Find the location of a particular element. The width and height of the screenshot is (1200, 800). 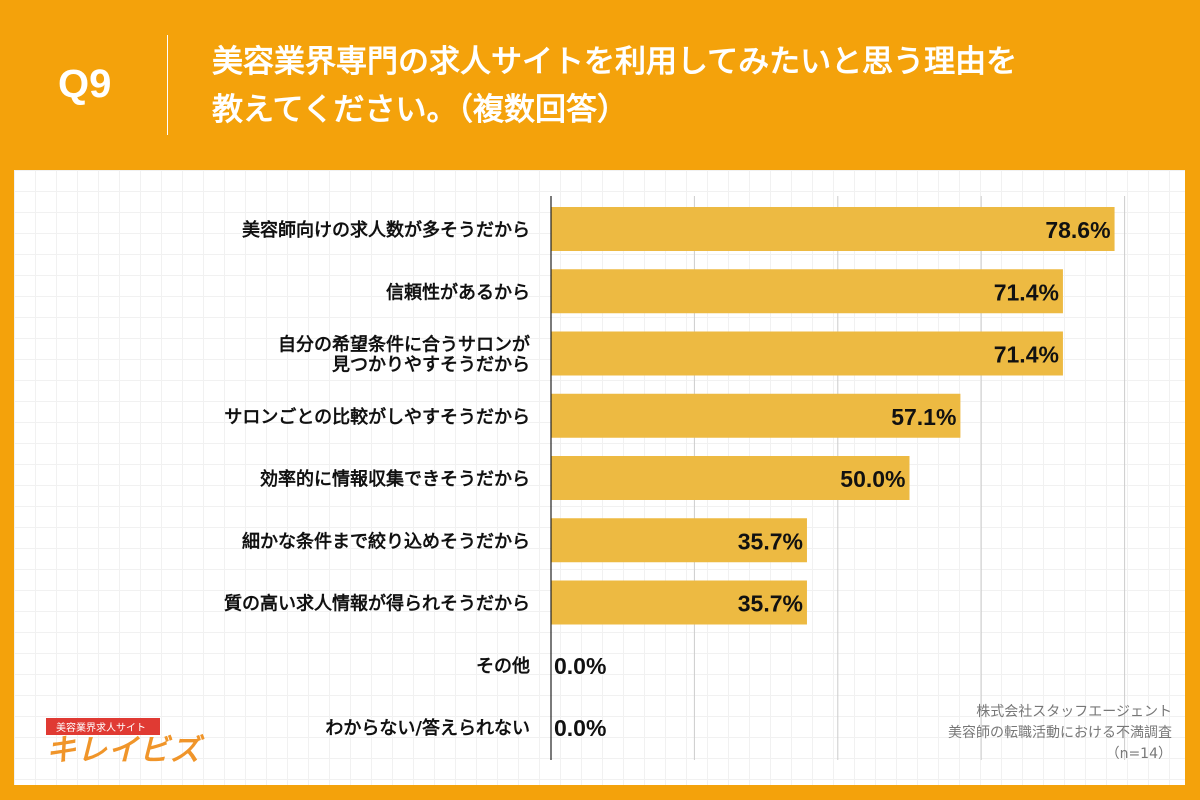

divider is located at coordinates (167, 85).